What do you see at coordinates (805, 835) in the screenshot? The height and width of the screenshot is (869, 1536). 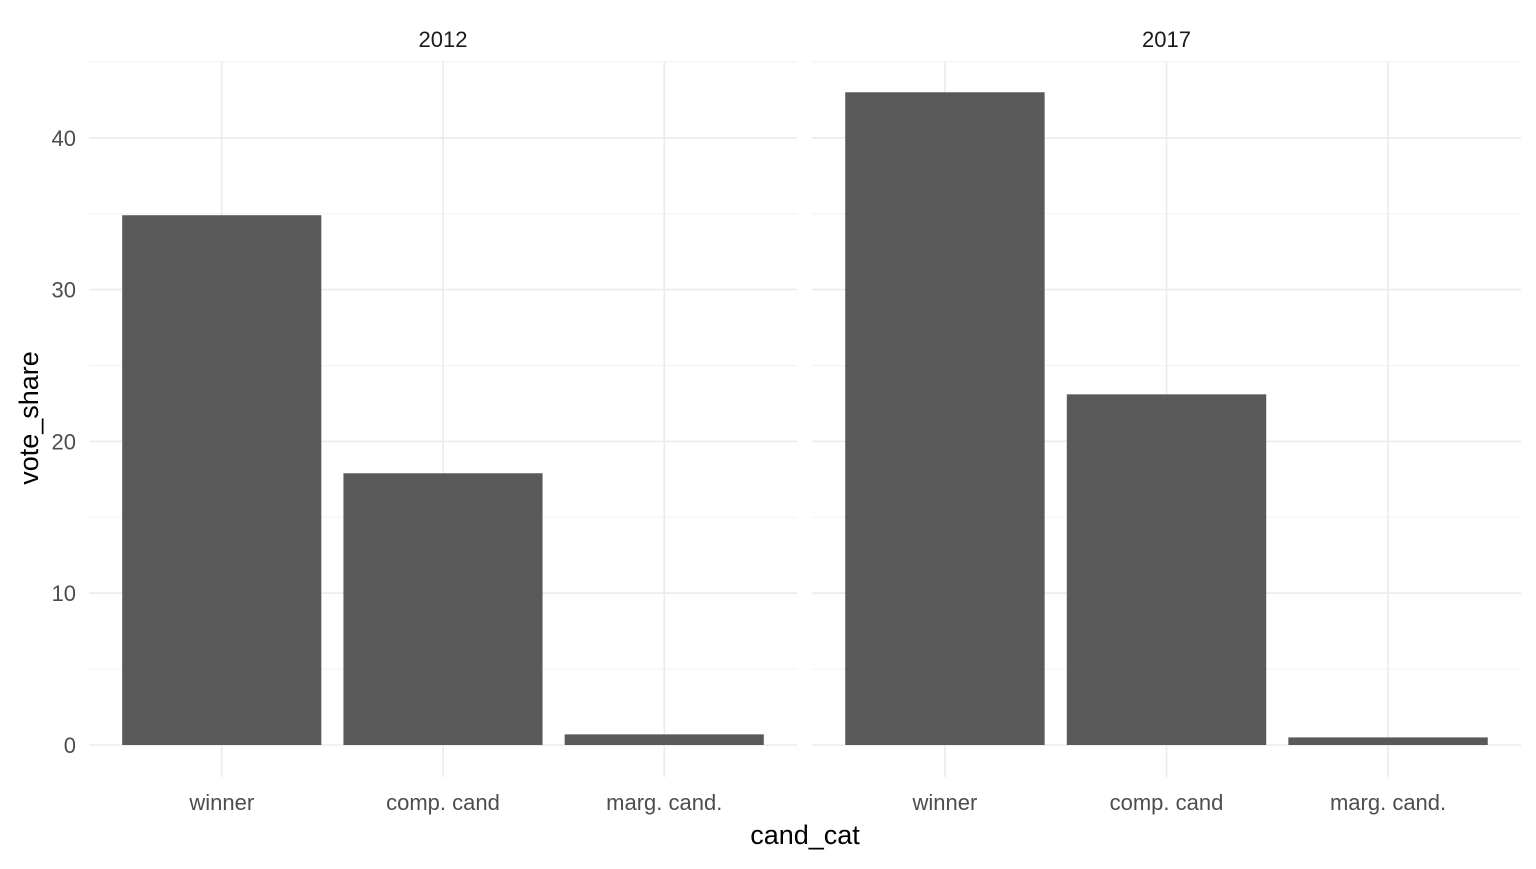 I see `x-axis-title: cand_cat` at bounding box center [805, 835].